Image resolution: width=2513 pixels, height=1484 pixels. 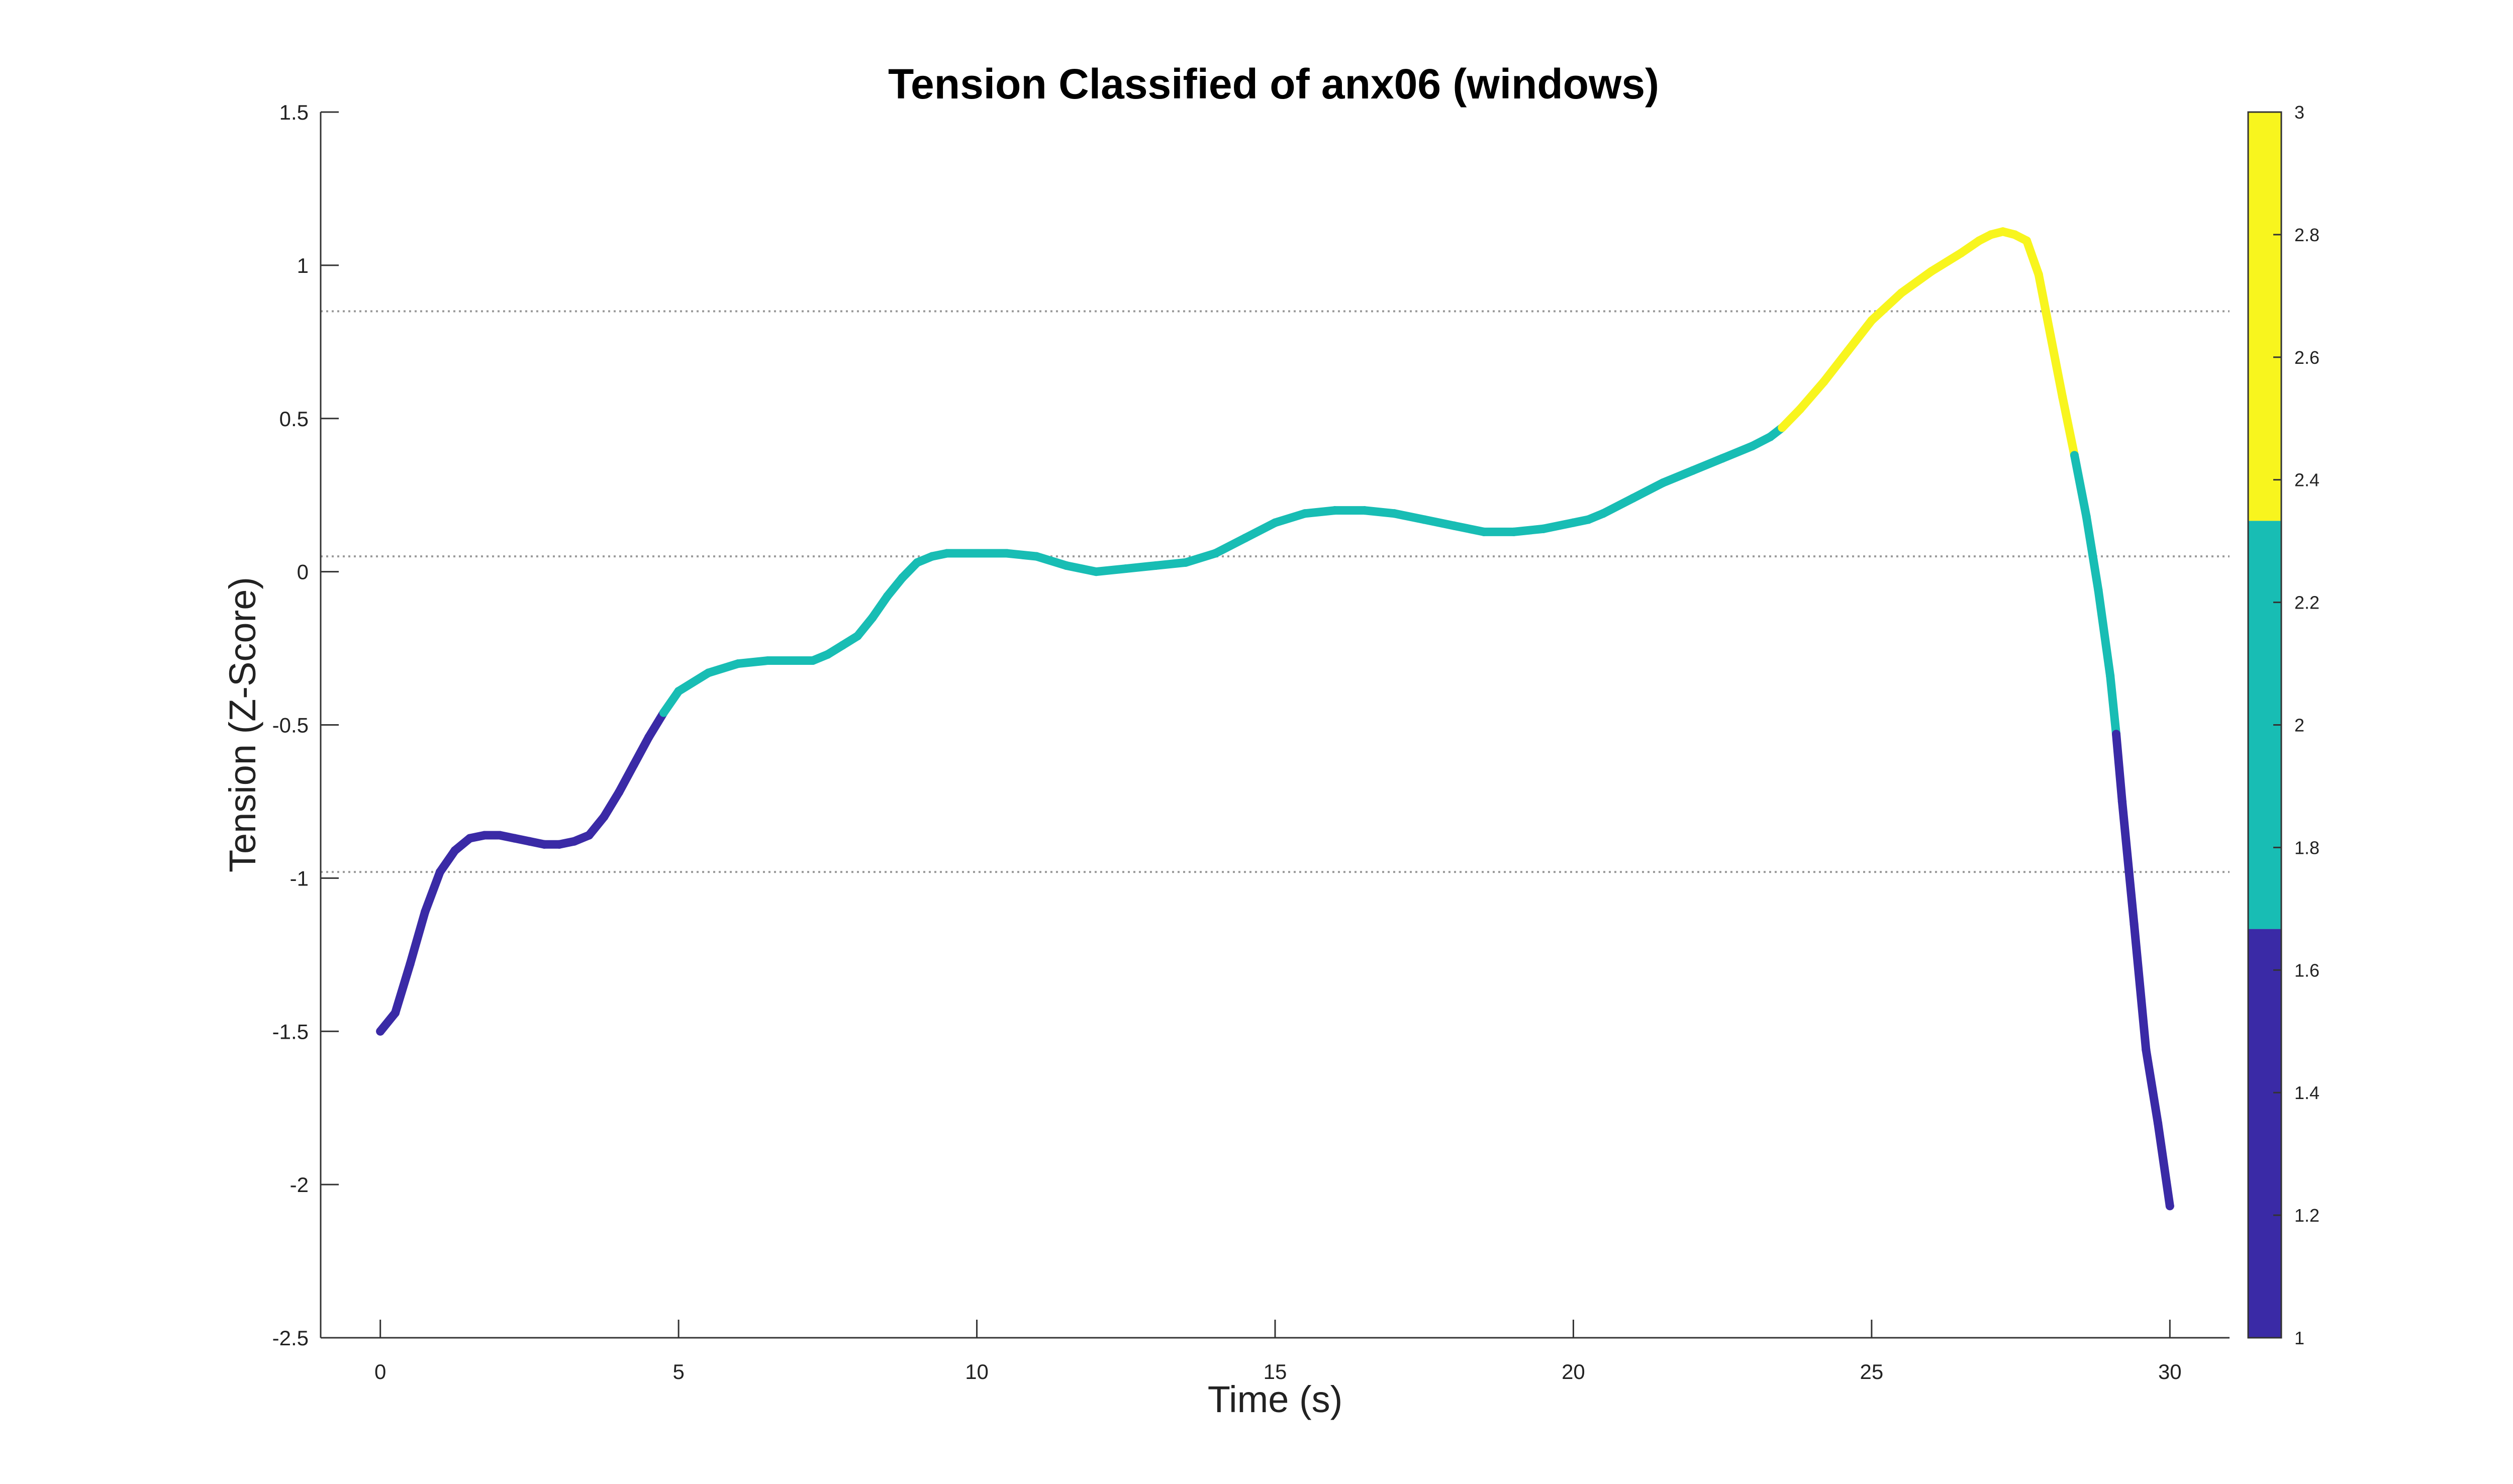 What do you see at coordinates (2307, 1093) in the screenshot?
I see `colorbar-tick-label: 1.4` at bounding box center [2307, 1093].